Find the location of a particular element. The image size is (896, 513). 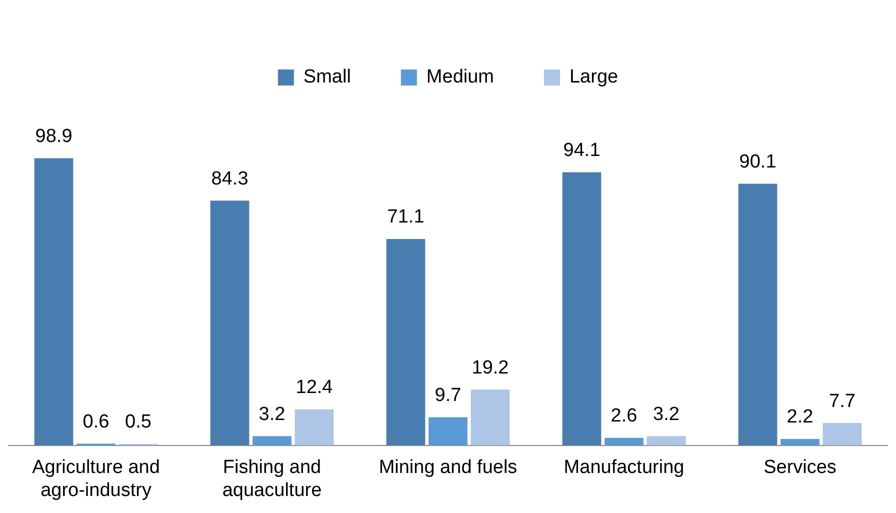

data-label: 71.1 is located at coordinates (405, 217).